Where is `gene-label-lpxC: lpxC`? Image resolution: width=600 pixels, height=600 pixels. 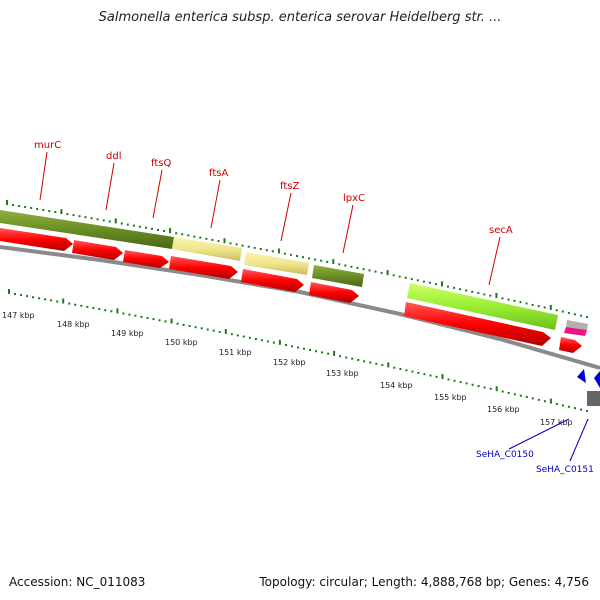 gene-label-lpxC: lpxC is located at coordinates (354, 198).